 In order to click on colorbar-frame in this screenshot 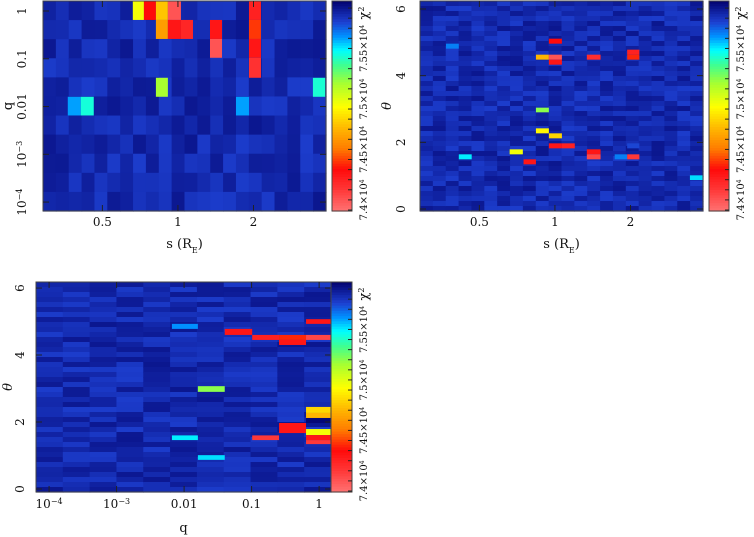, I will do `click(719, 106)`.